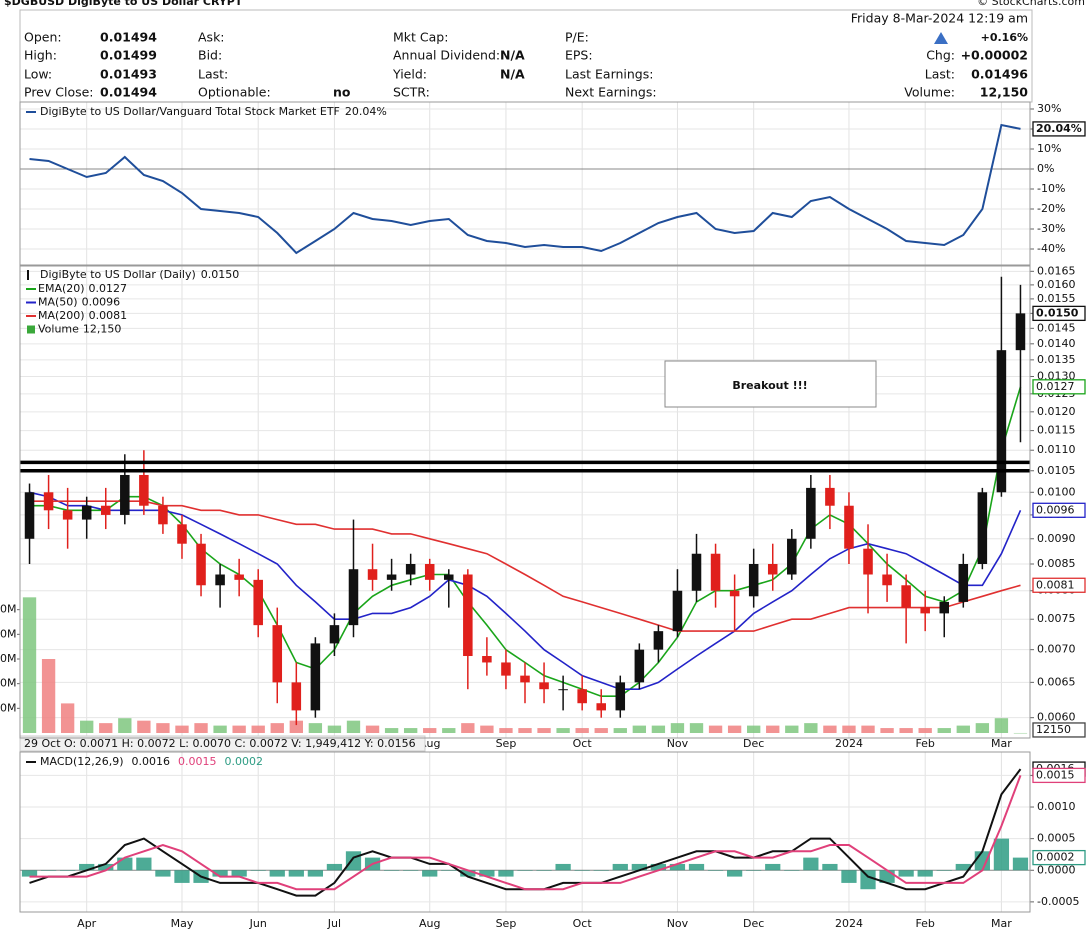 The width and height of the screenshot is (1089, 936). What do you see at coordinates (1055, 774) in the screenshot?
I see `value-box-label: 0.0015` at bounding box center [1055, 774].